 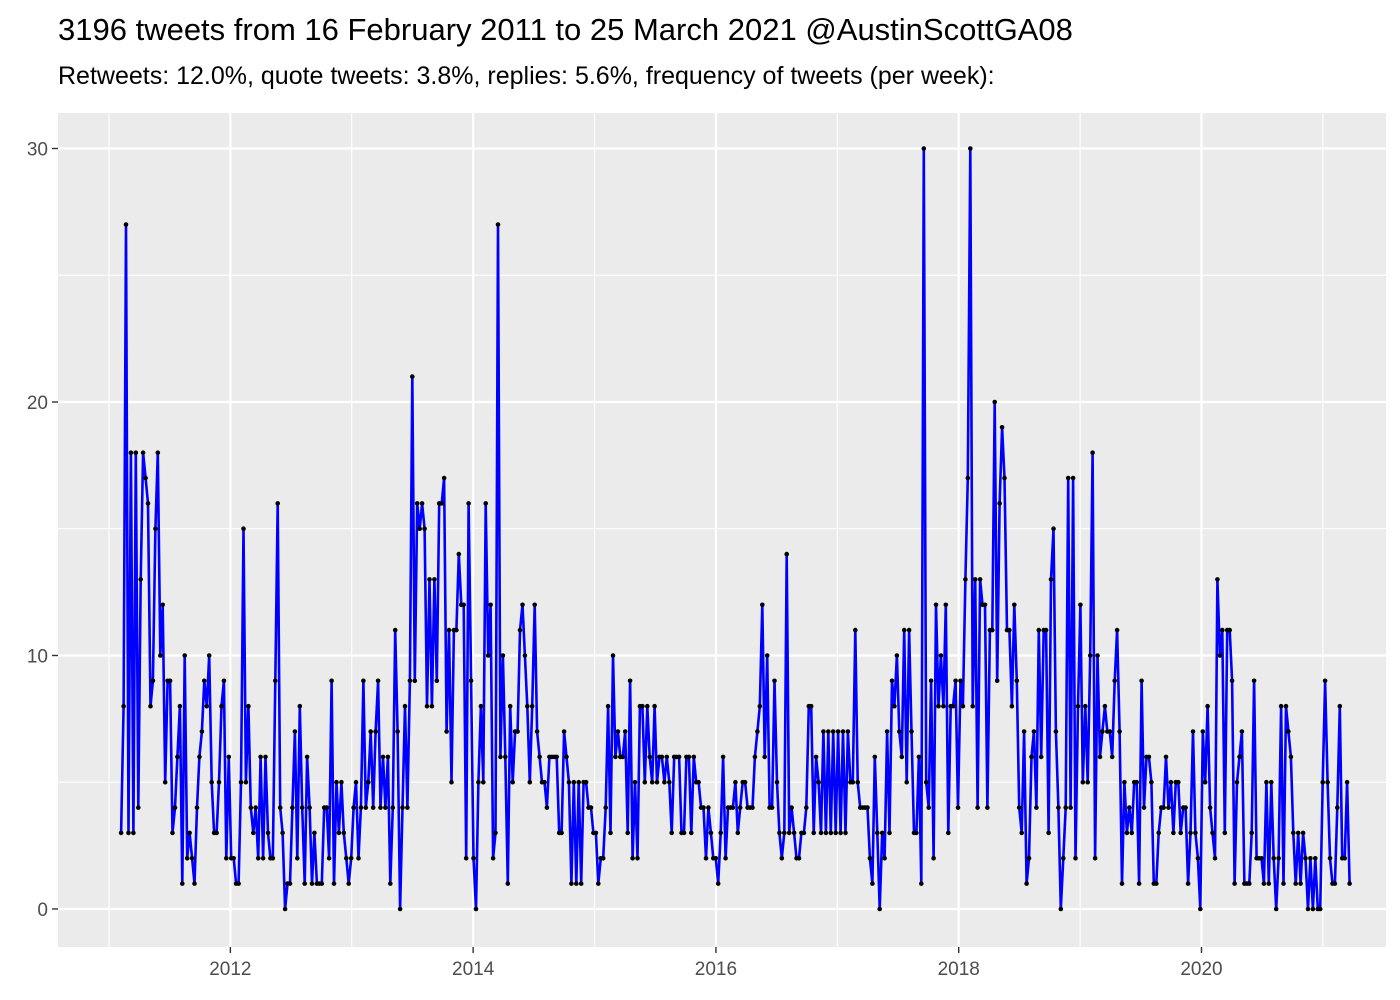 I want to click on y-tick-label: 30, so click(x=37, y=149).